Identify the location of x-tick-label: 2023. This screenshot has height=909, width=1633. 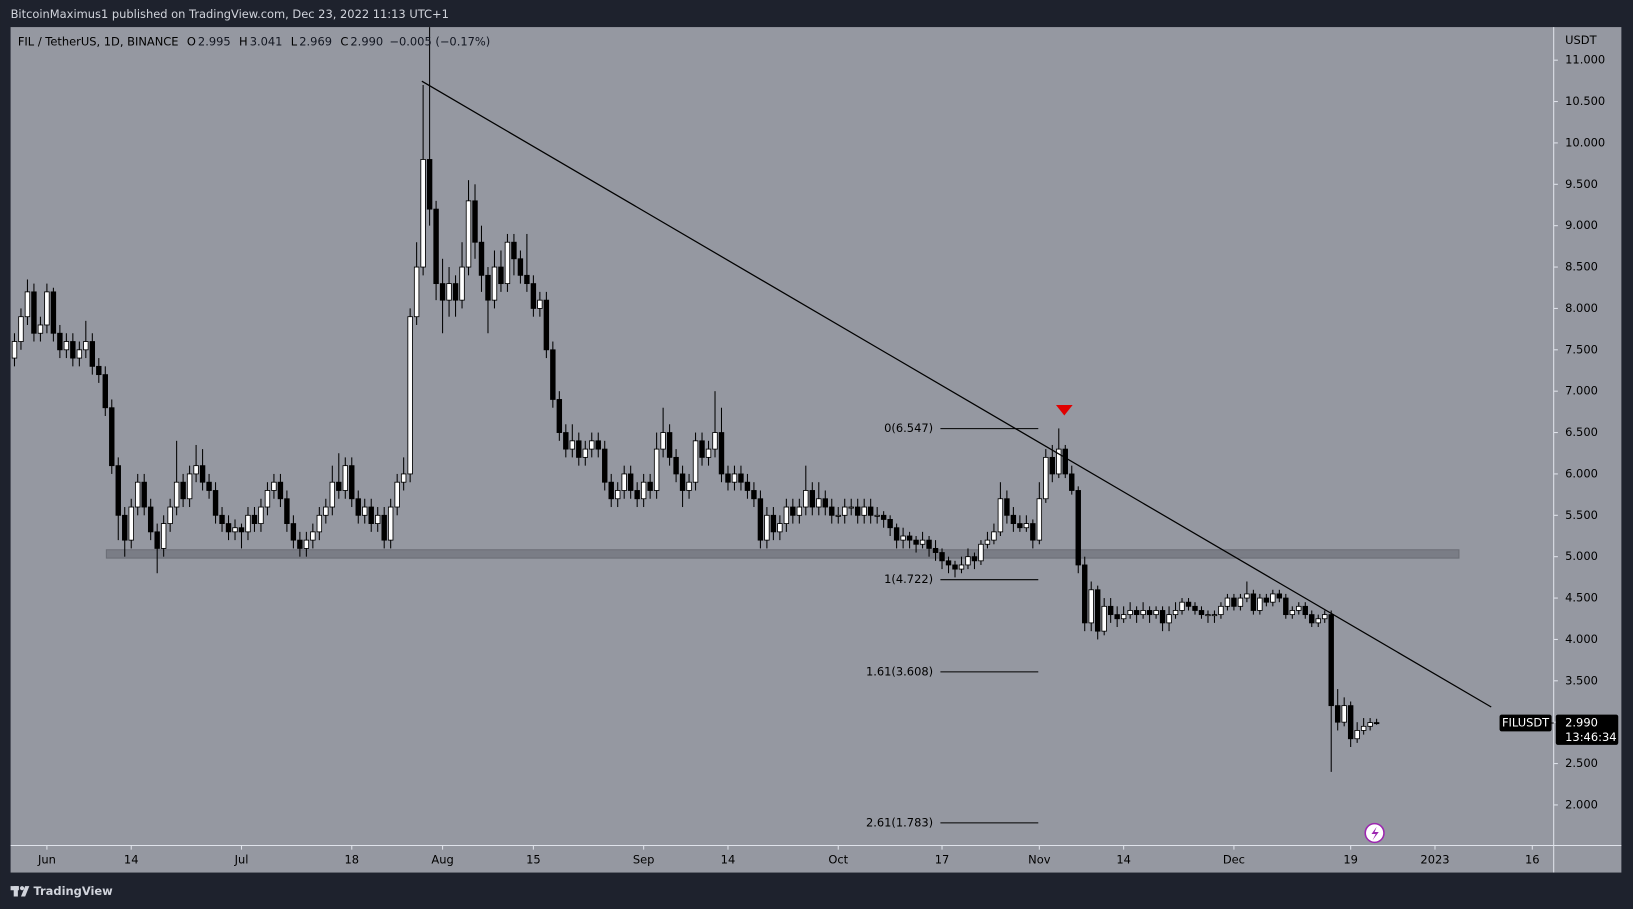
(1434, 860).